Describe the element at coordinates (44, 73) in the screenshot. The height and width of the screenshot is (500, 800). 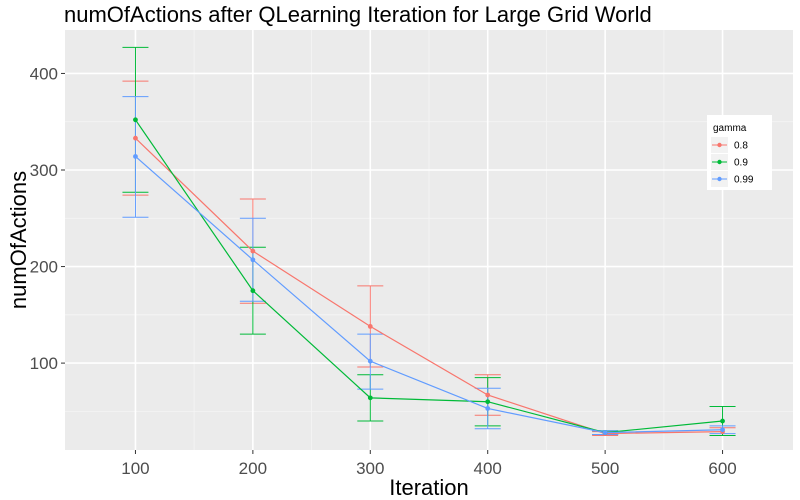
I see `y-tick-label: 400` at that location.